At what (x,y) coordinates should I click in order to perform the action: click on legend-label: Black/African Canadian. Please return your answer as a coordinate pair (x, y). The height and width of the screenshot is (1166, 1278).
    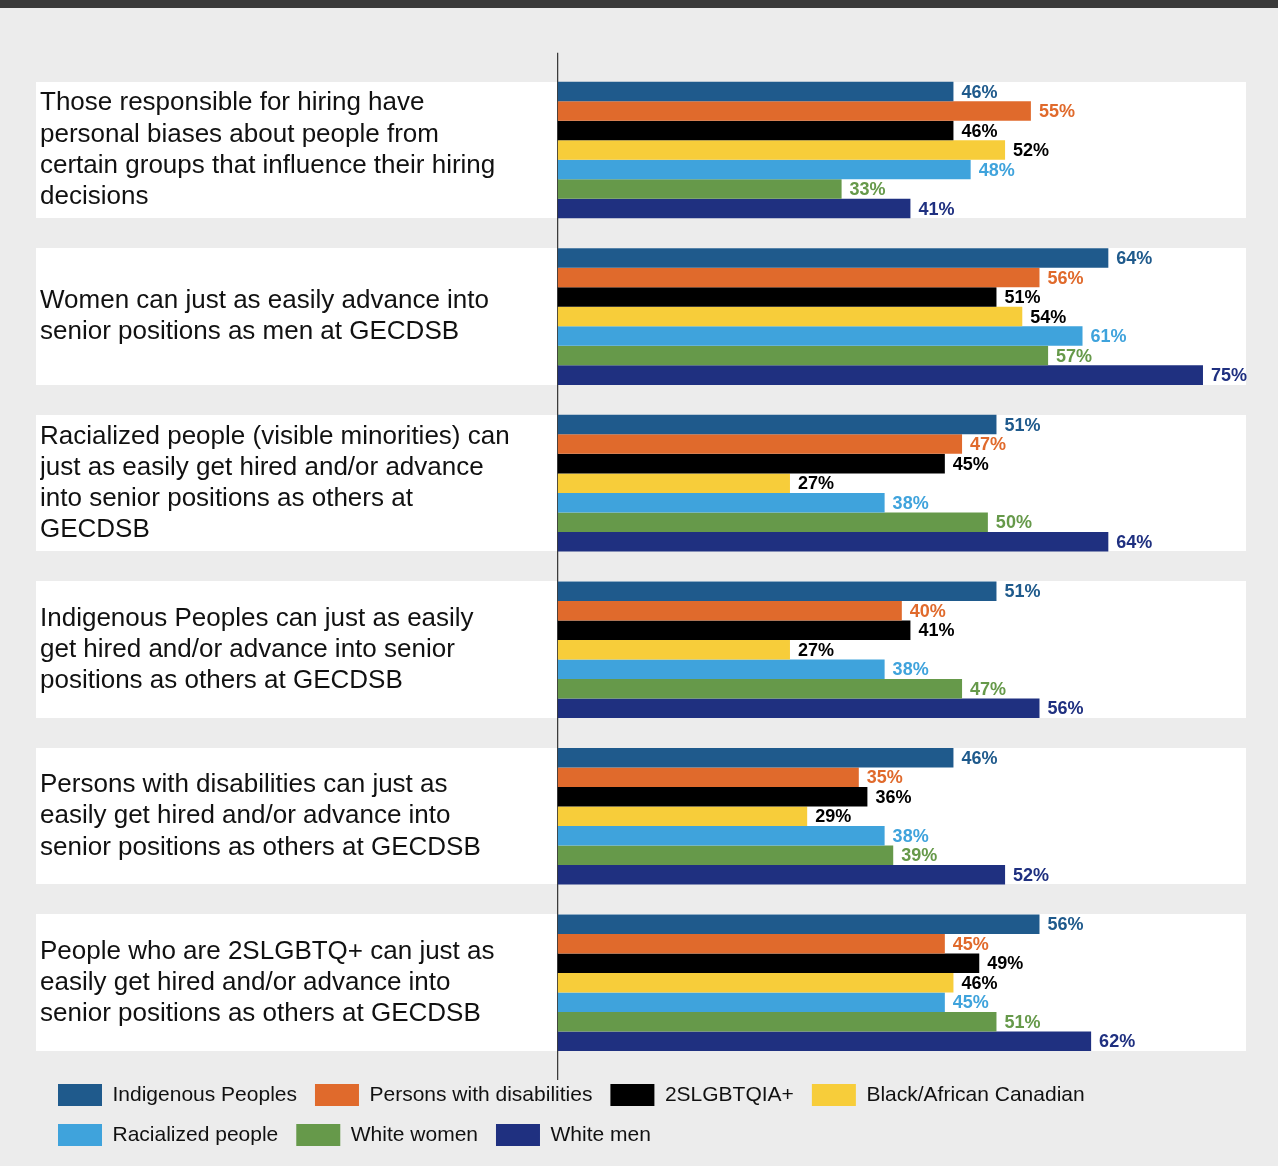
    Looking at the image, I should click on (975, 1093).